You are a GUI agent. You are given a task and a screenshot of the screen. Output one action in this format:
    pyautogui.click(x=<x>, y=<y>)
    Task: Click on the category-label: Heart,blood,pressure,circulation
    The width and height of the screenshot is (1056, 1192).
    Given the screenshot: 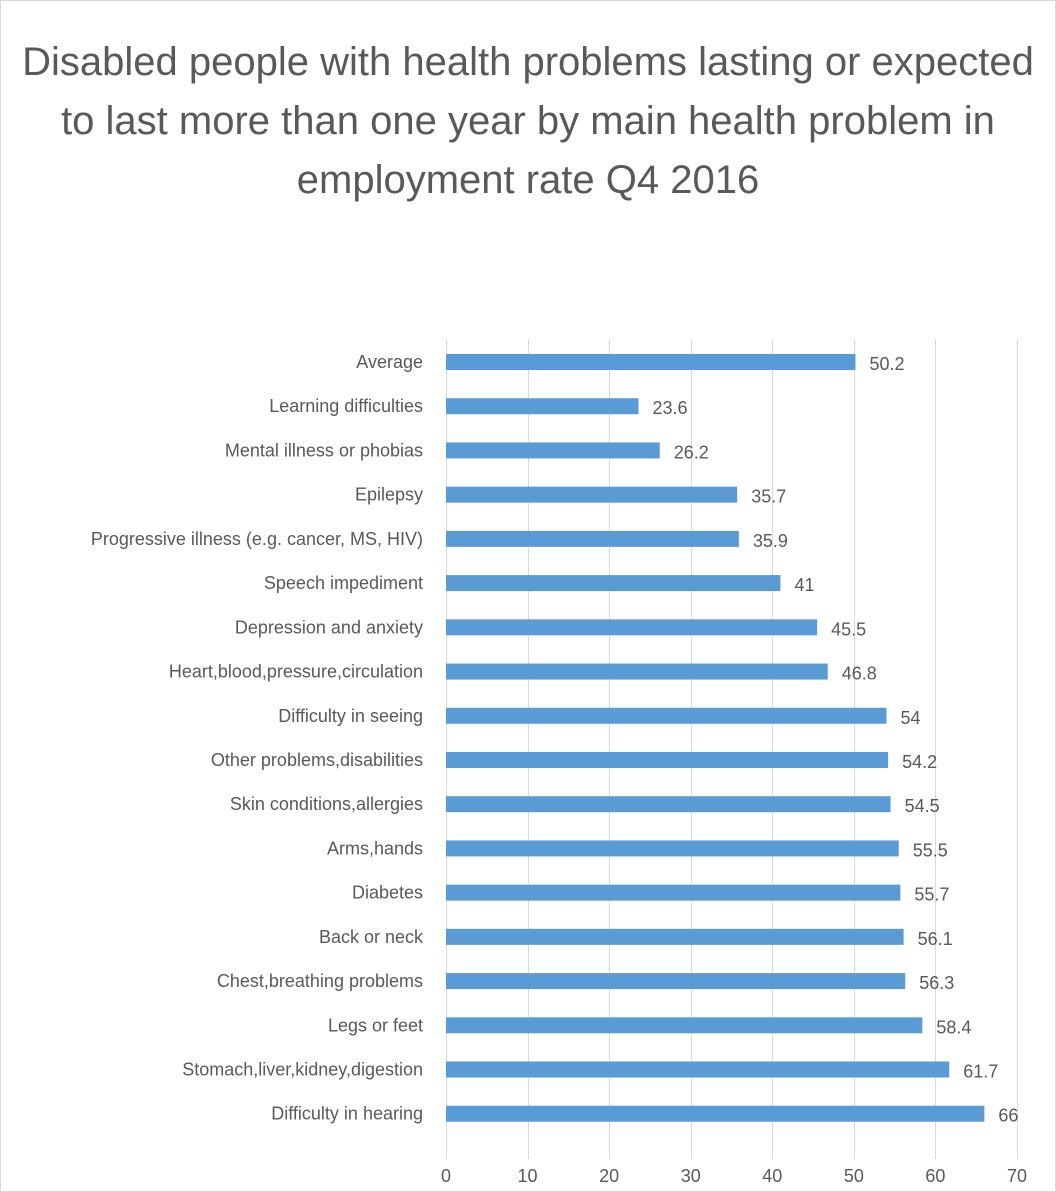 What is the action you would take?
    pyautogui.click(x=296, y=672)
    